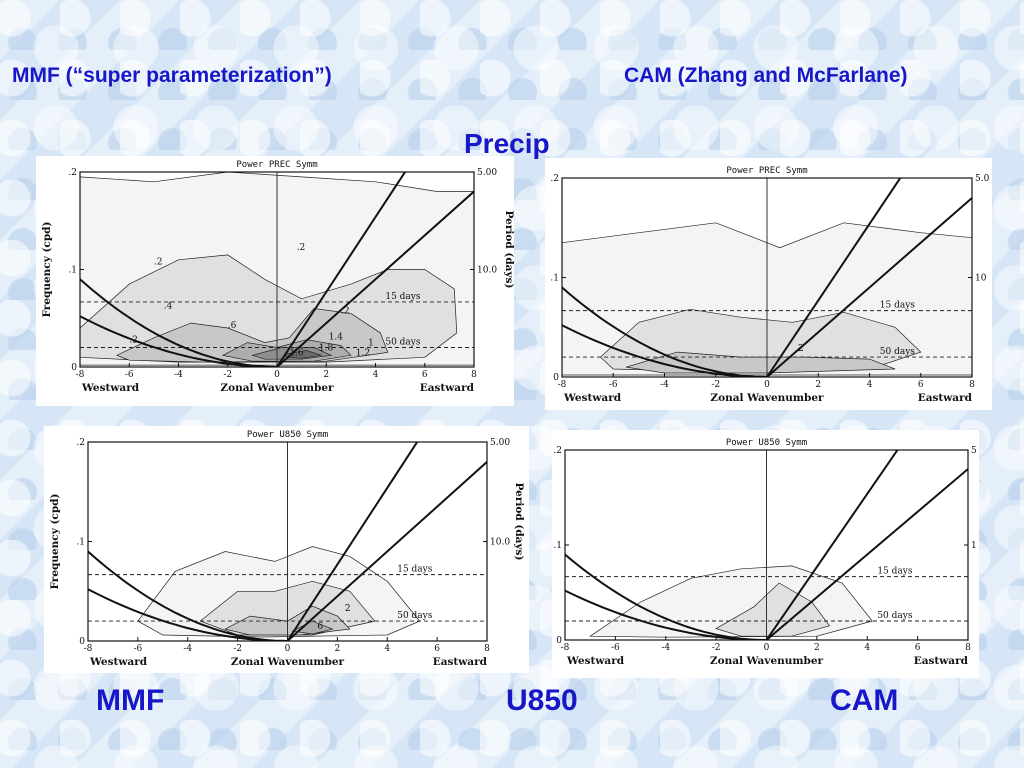  What do you see at coordinates (326, 348) in the screenshot?
I see `contour-label: 1.8` at bounding box center [326, 348].